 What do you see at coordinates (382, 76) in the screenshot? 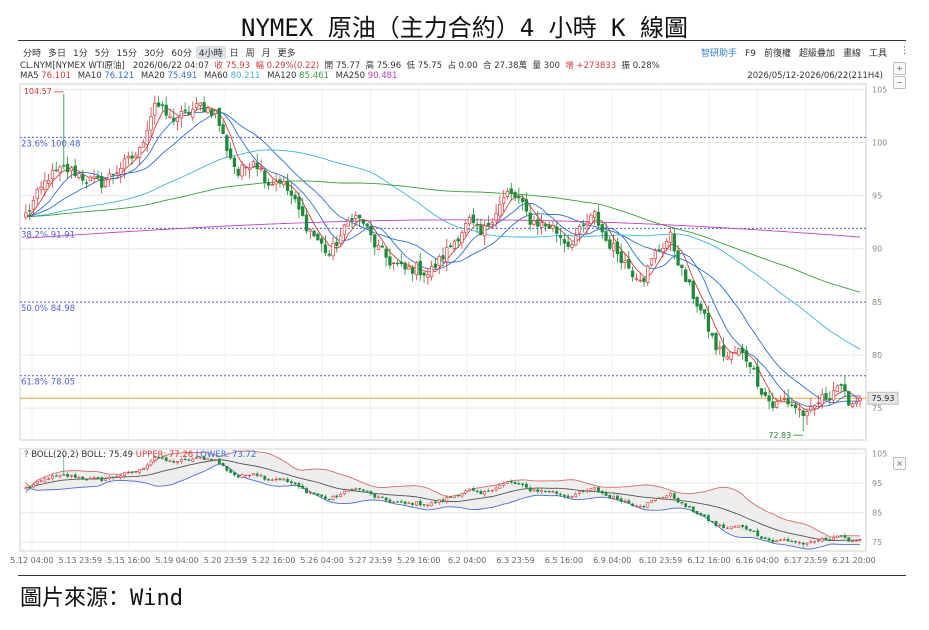
I see `ma-value-ma250: 90.481` at bounding box center [382, 76].